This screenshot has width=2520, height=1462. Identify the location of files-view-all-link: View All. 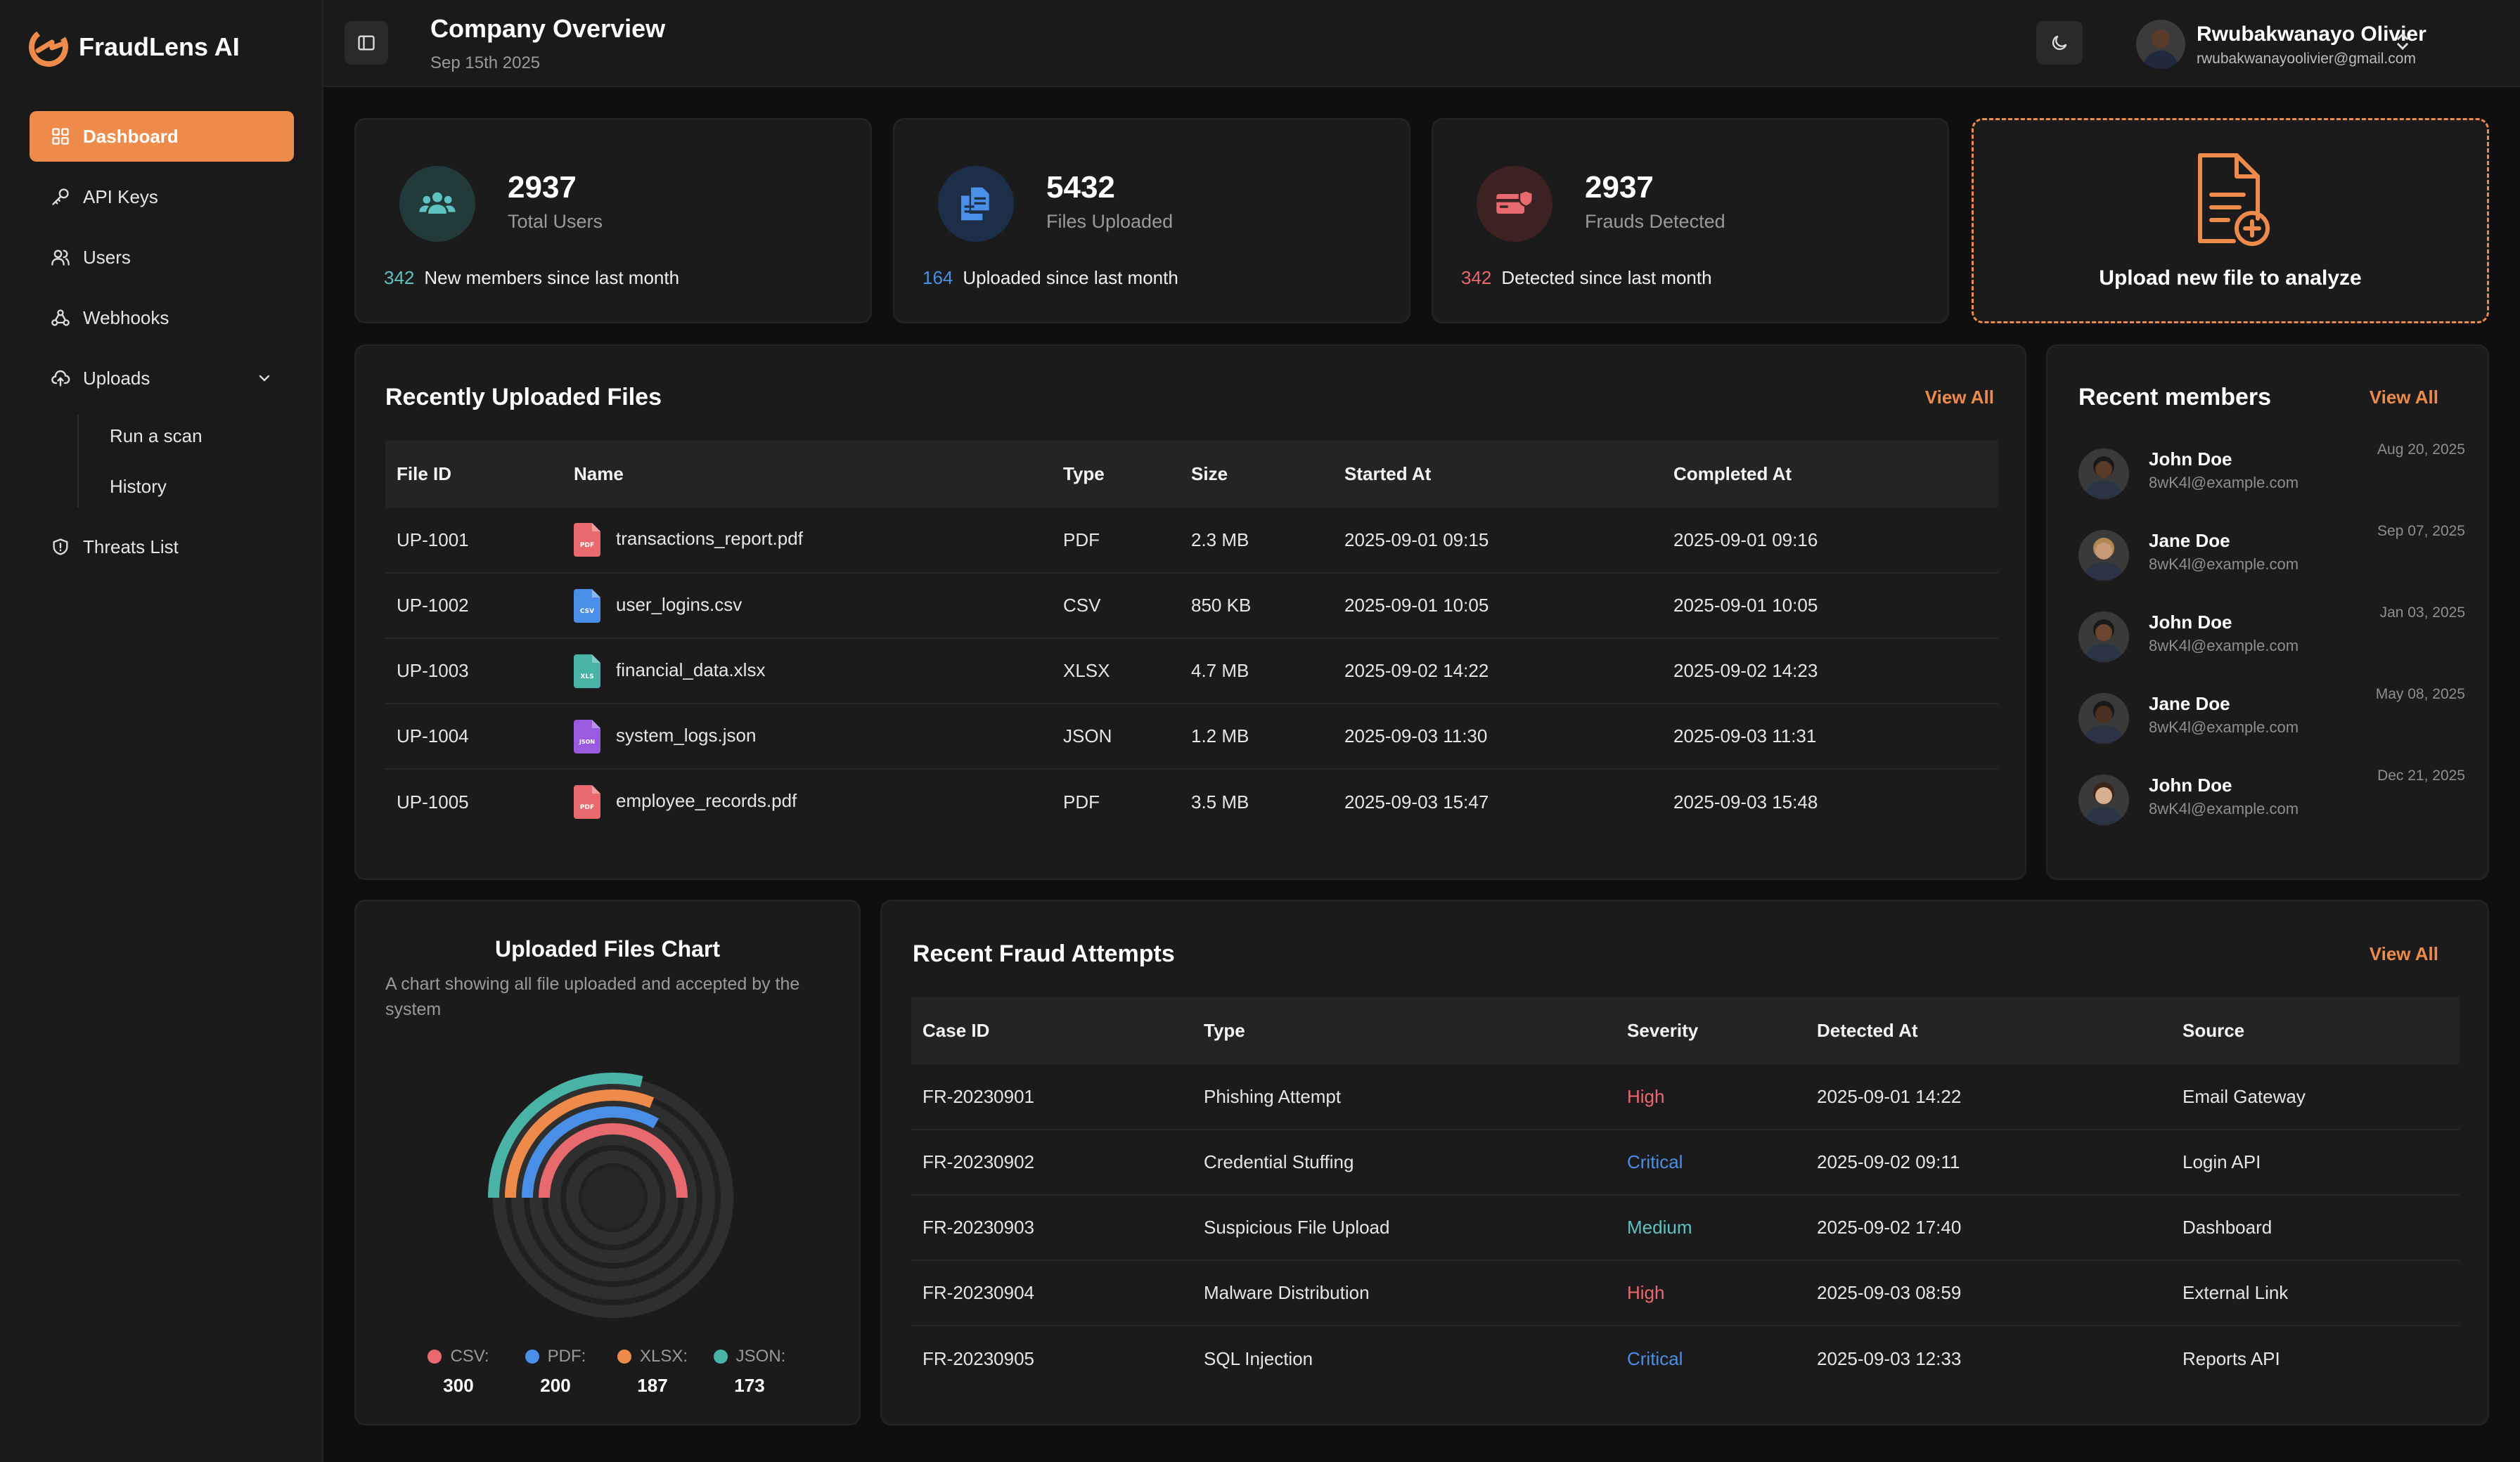
(1959, 397).